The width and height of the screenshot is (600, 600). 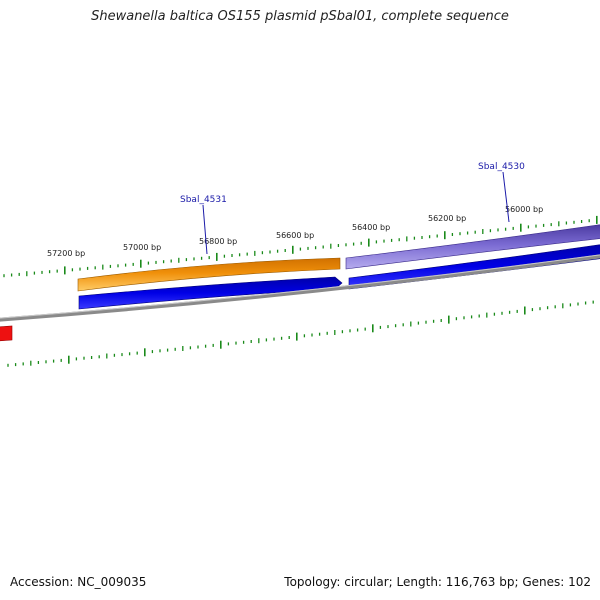 What do you see at coordinates (203, 200) in the screenshot?
I see `gene-label-sbal-4531: Sbal_4531` at bounding box center [203, 200].